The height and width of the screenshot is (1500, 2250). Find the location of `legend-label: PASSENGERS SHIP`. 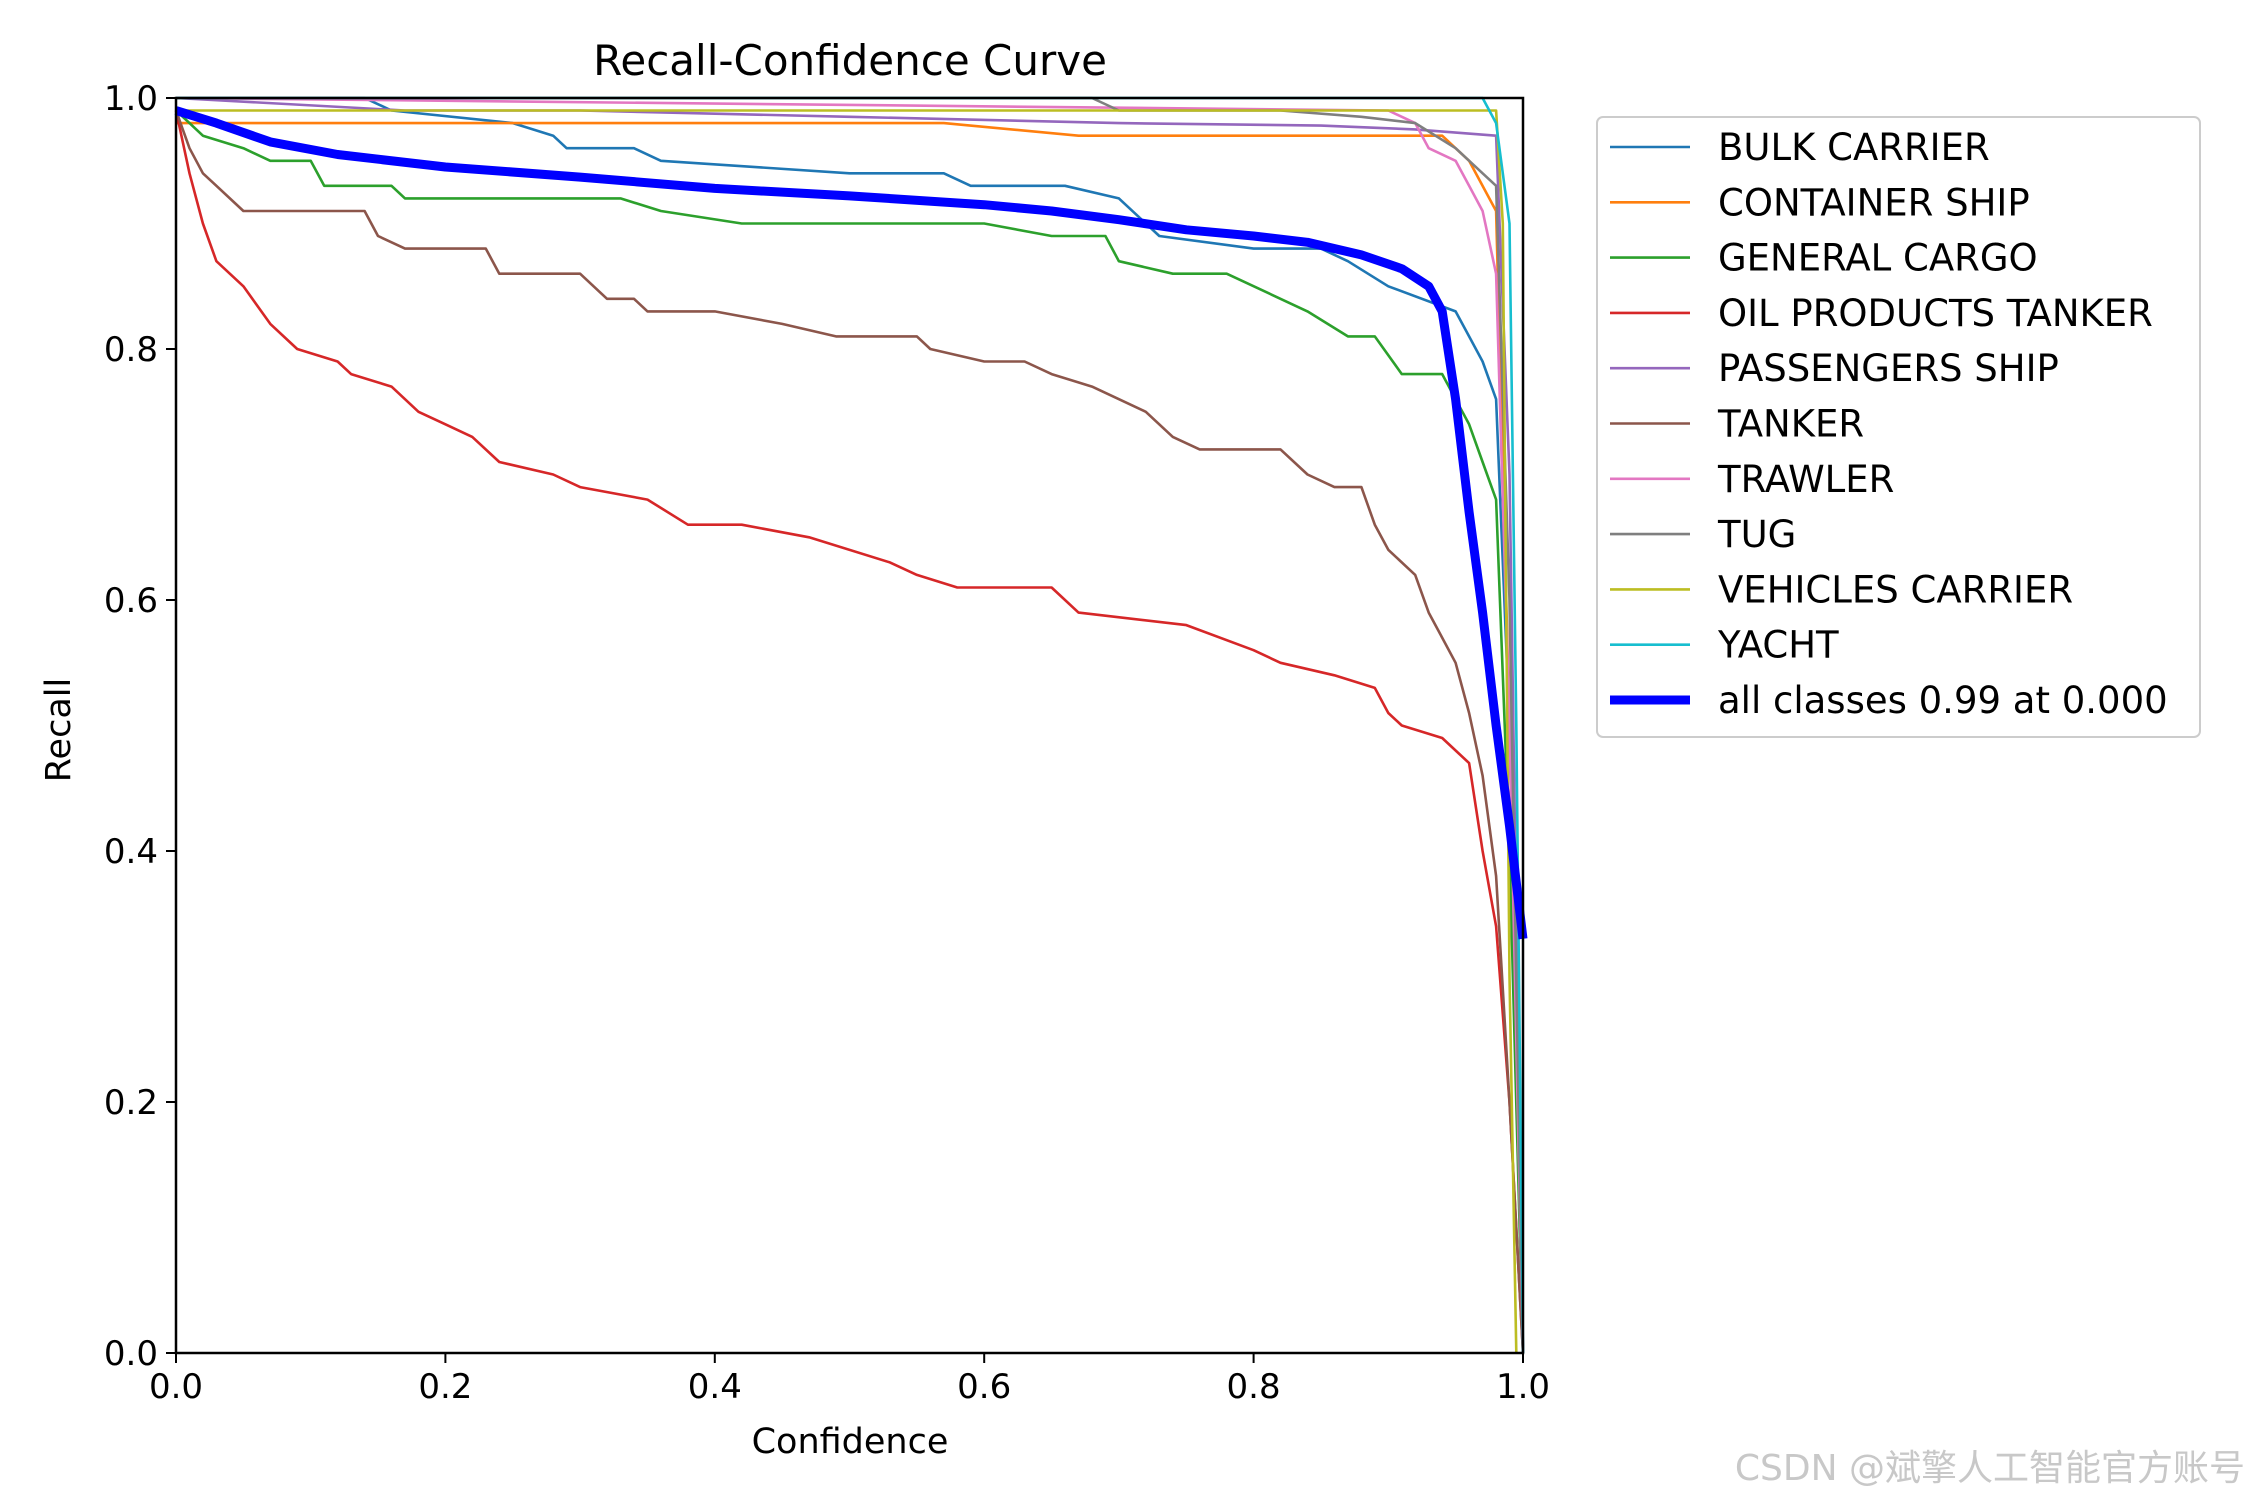

legend-label: PASSENGERS SHIP is located at coordinates (1888, 368).